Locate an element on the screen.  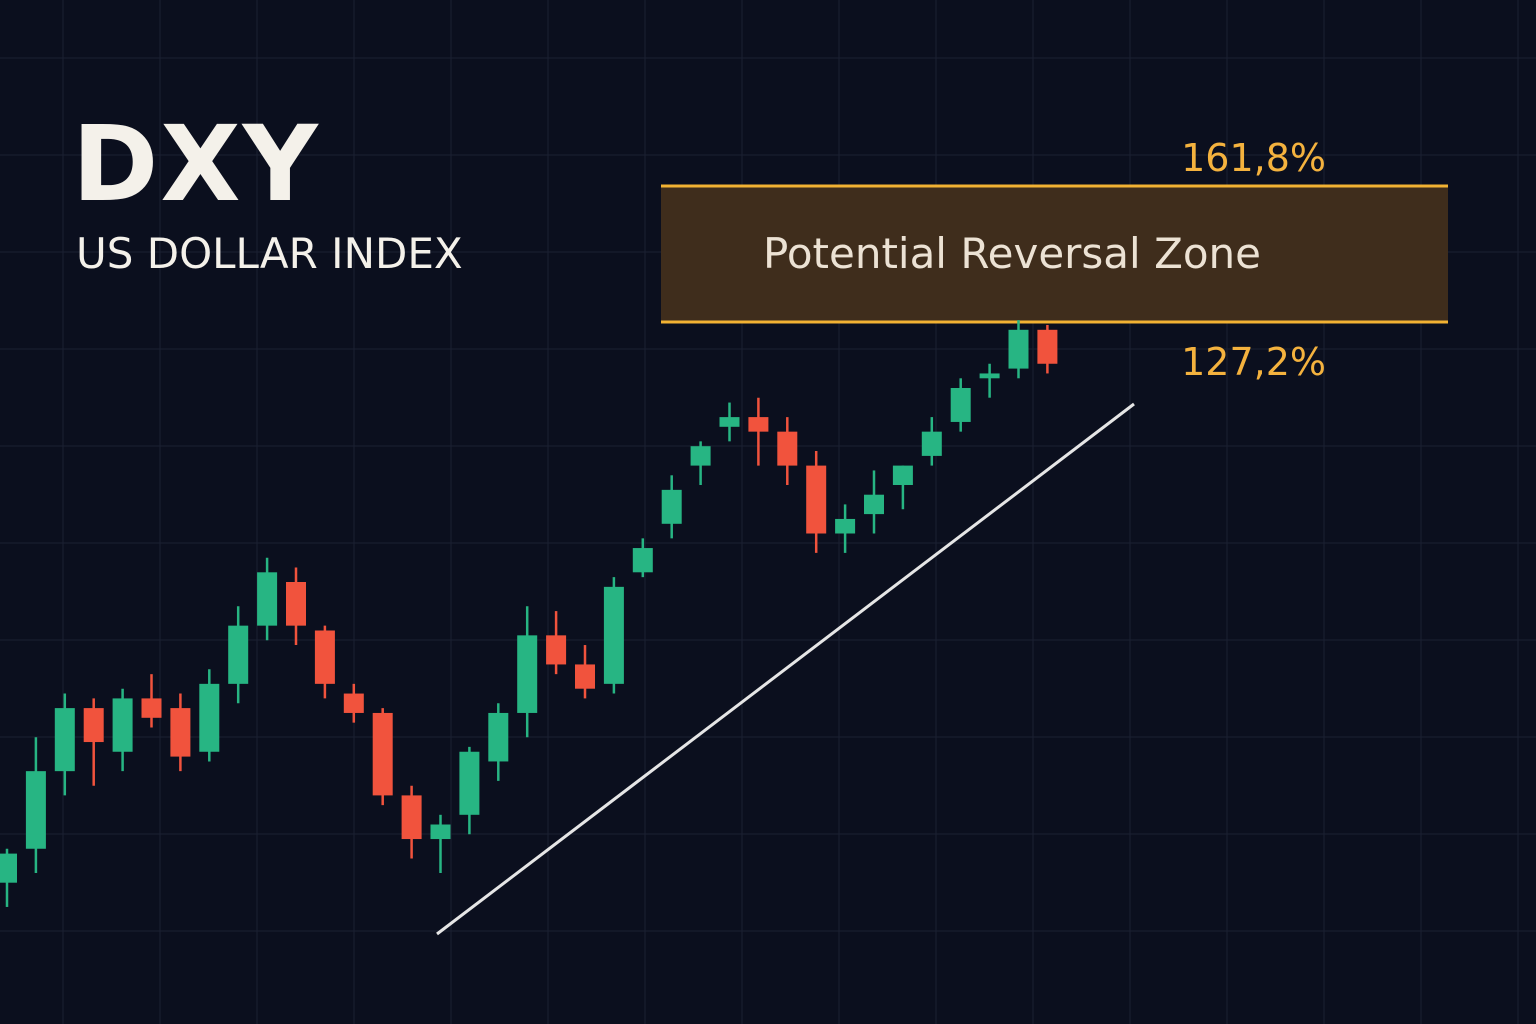
page-subtitle: US DOLLAR INDEX is located at coordinates (269, 253).